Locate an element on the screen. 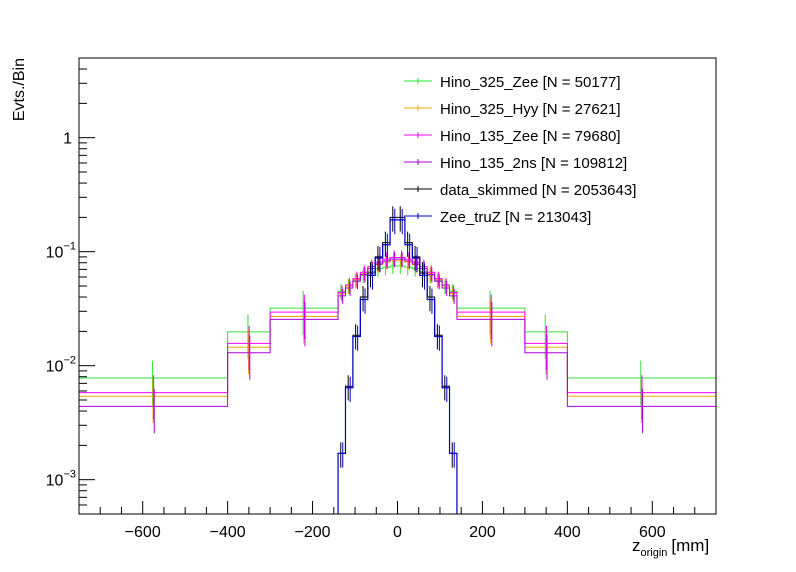  y-tick-label: 10⁻¹ is located at coordinates (61, 251).